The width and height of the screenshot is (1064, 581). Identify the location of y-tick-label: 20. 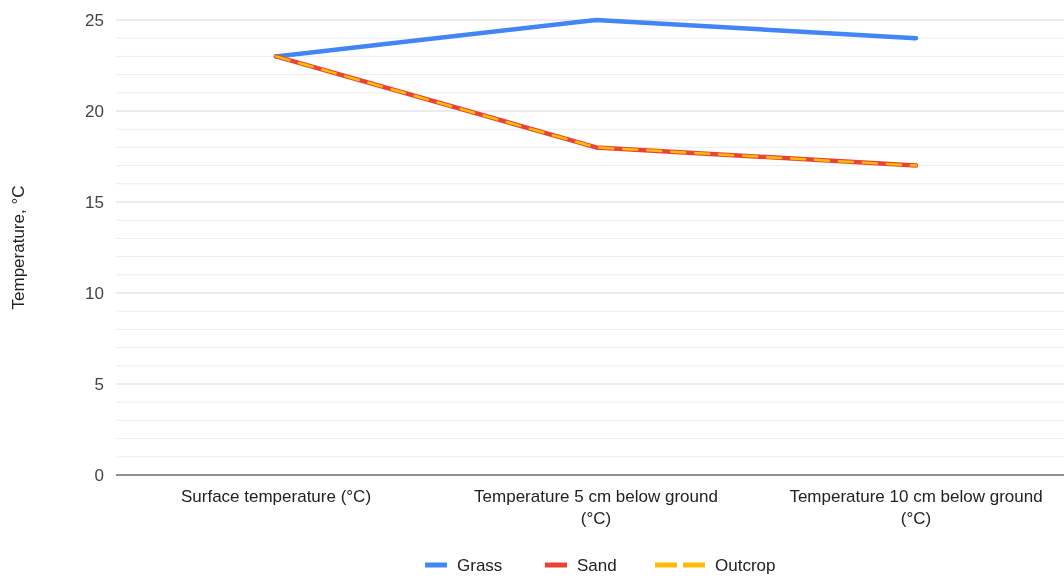
(94, 111).